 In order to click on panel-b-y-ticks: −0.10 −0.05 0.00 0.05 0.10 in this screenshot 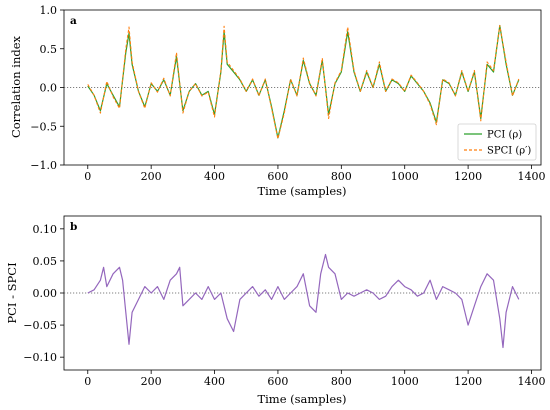, I will do `click(43, 293)`.